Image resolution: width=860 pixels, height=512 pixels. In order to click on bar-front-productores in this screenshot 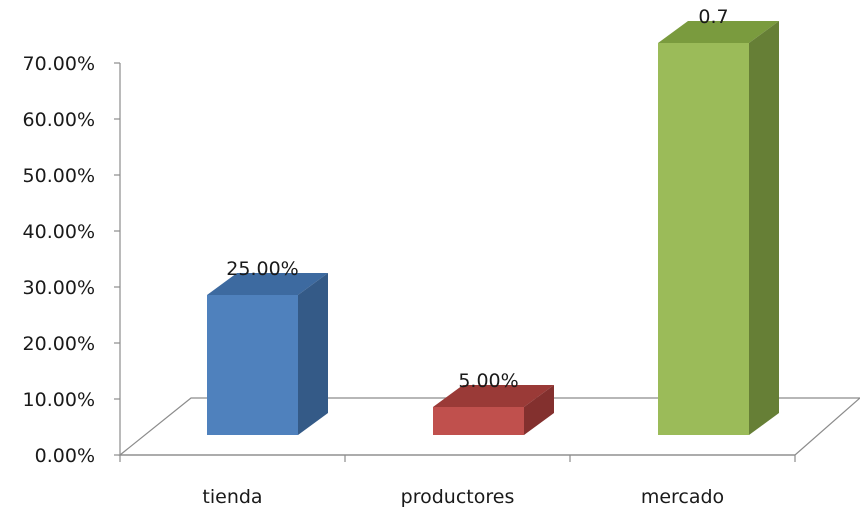, I will do `click(478, 421)`.